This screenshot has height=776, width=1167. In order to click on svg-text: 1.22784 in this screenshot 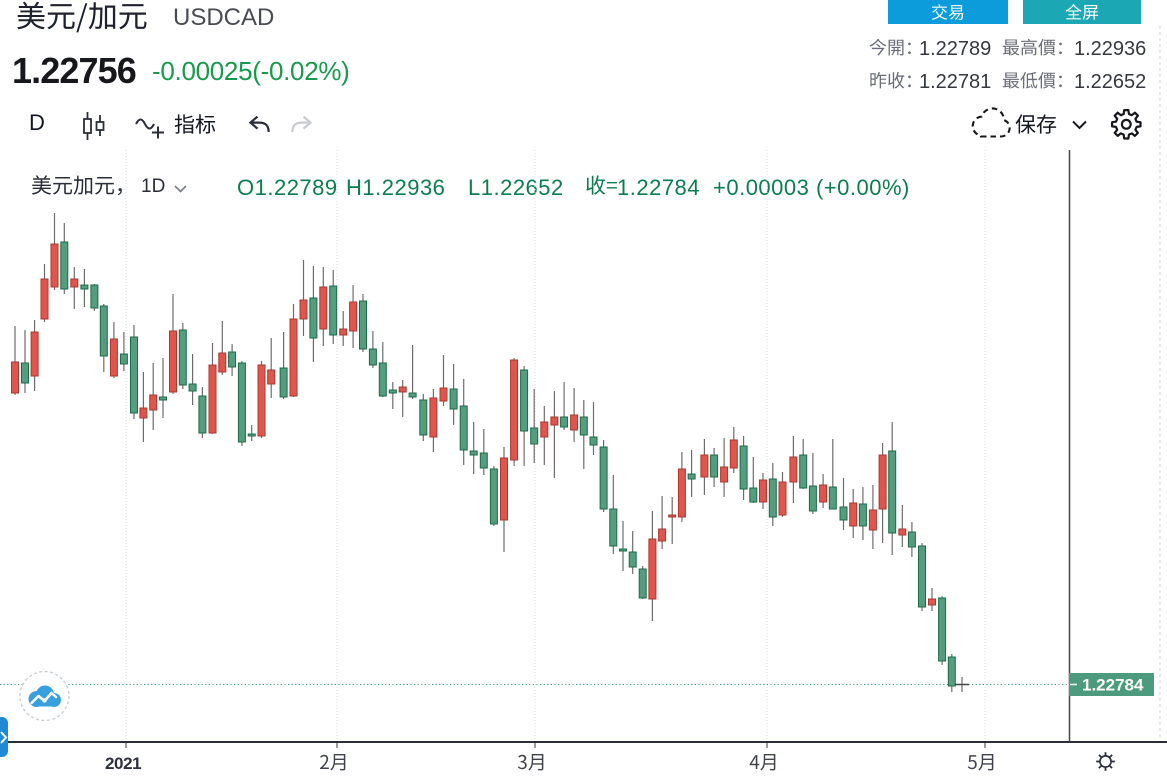, I will do `click(1113, 685)`.